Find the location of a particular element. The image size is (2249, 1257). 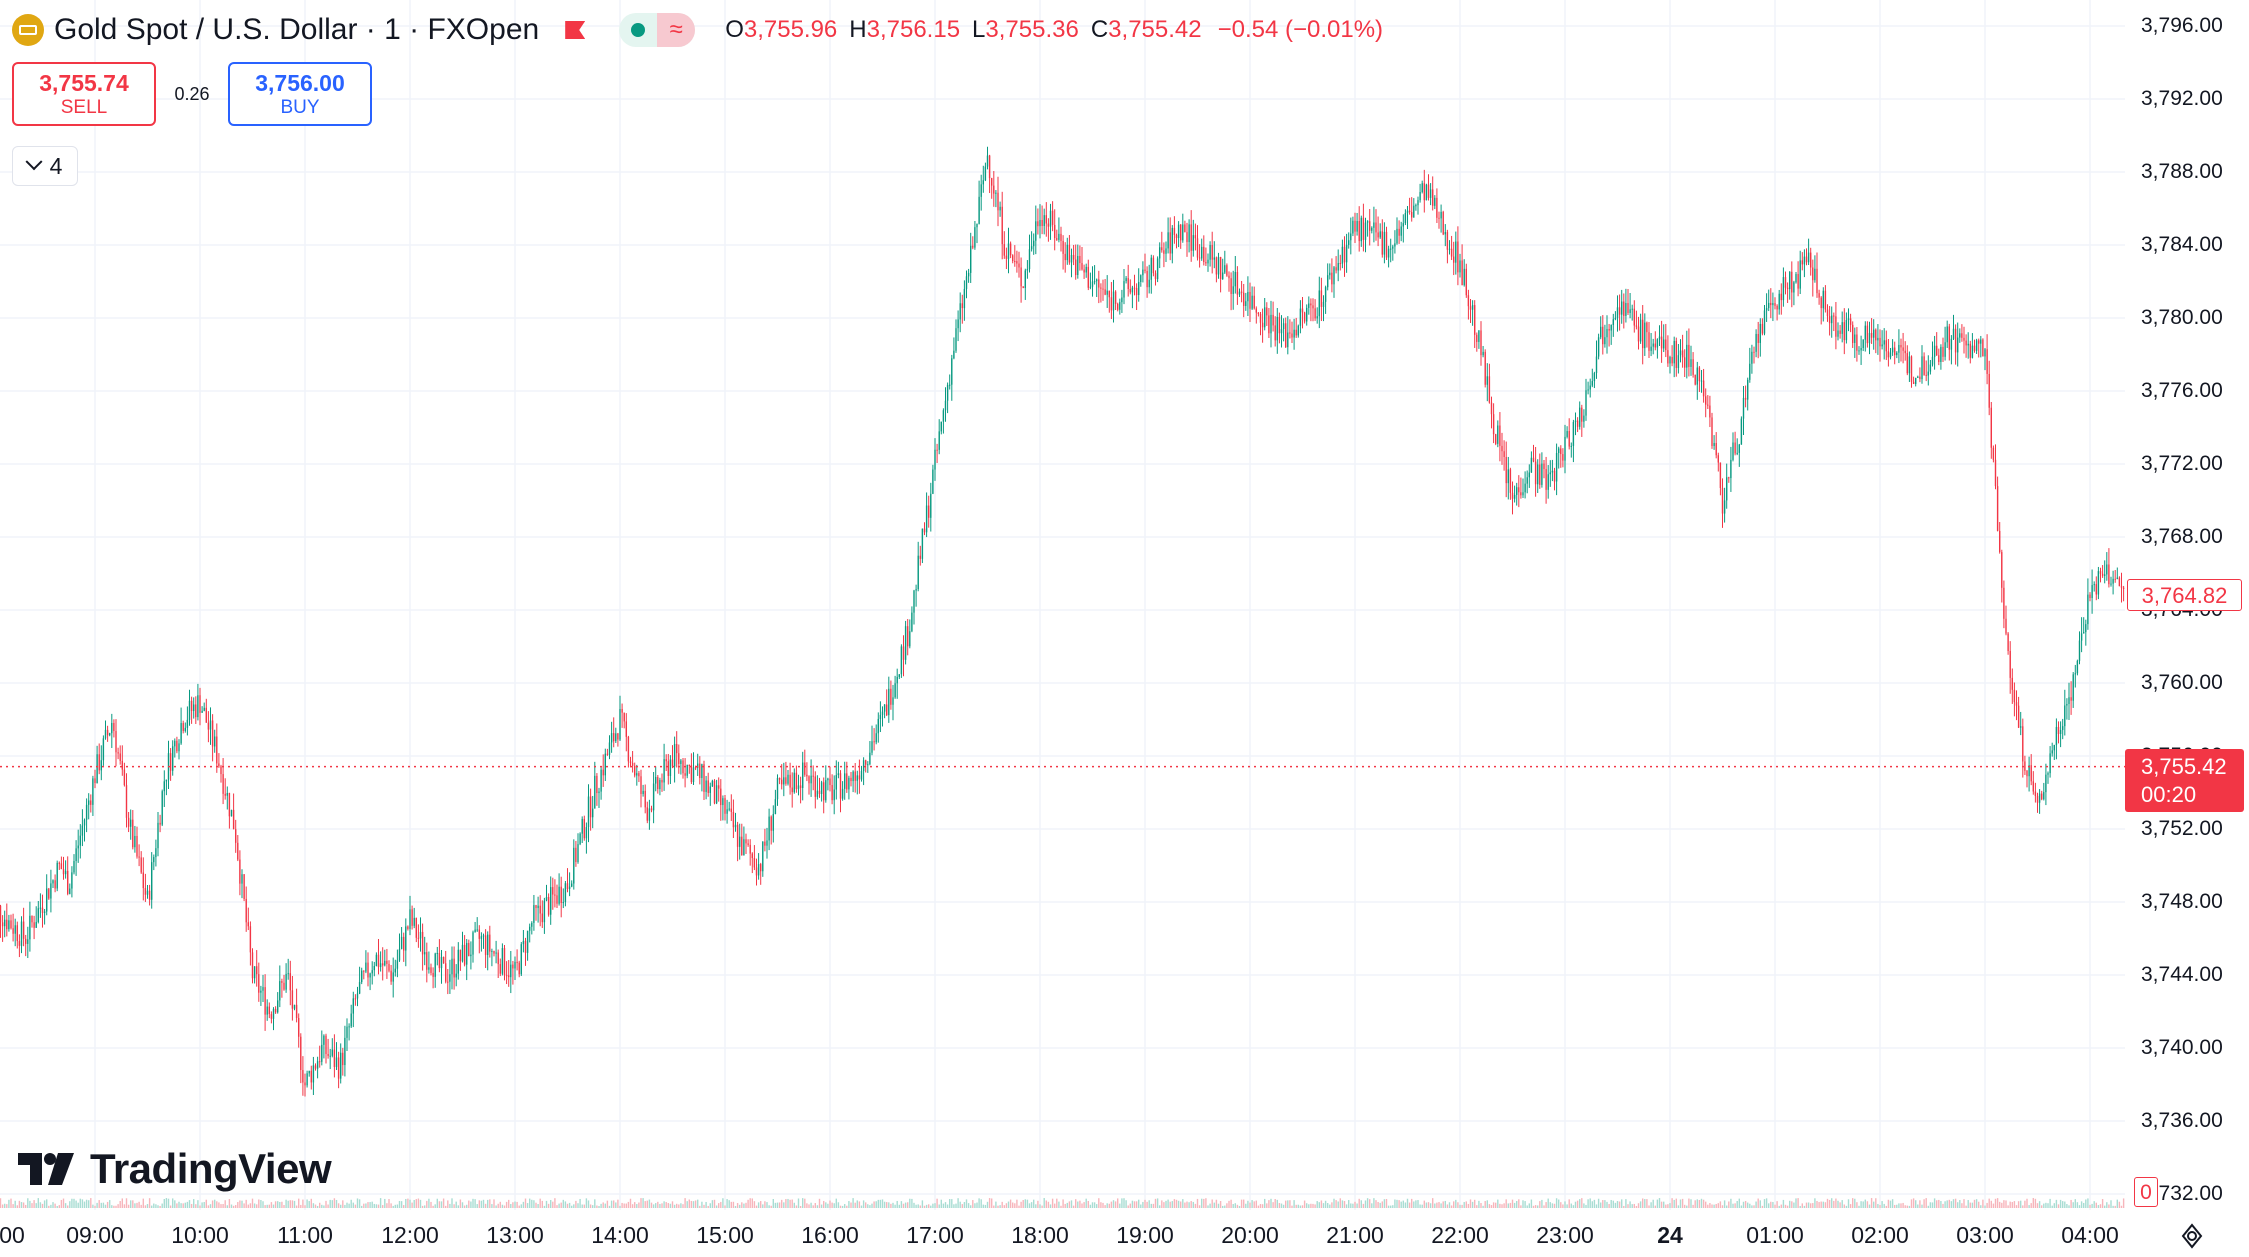

volume-bars is located at coordinates (1062, 1203).